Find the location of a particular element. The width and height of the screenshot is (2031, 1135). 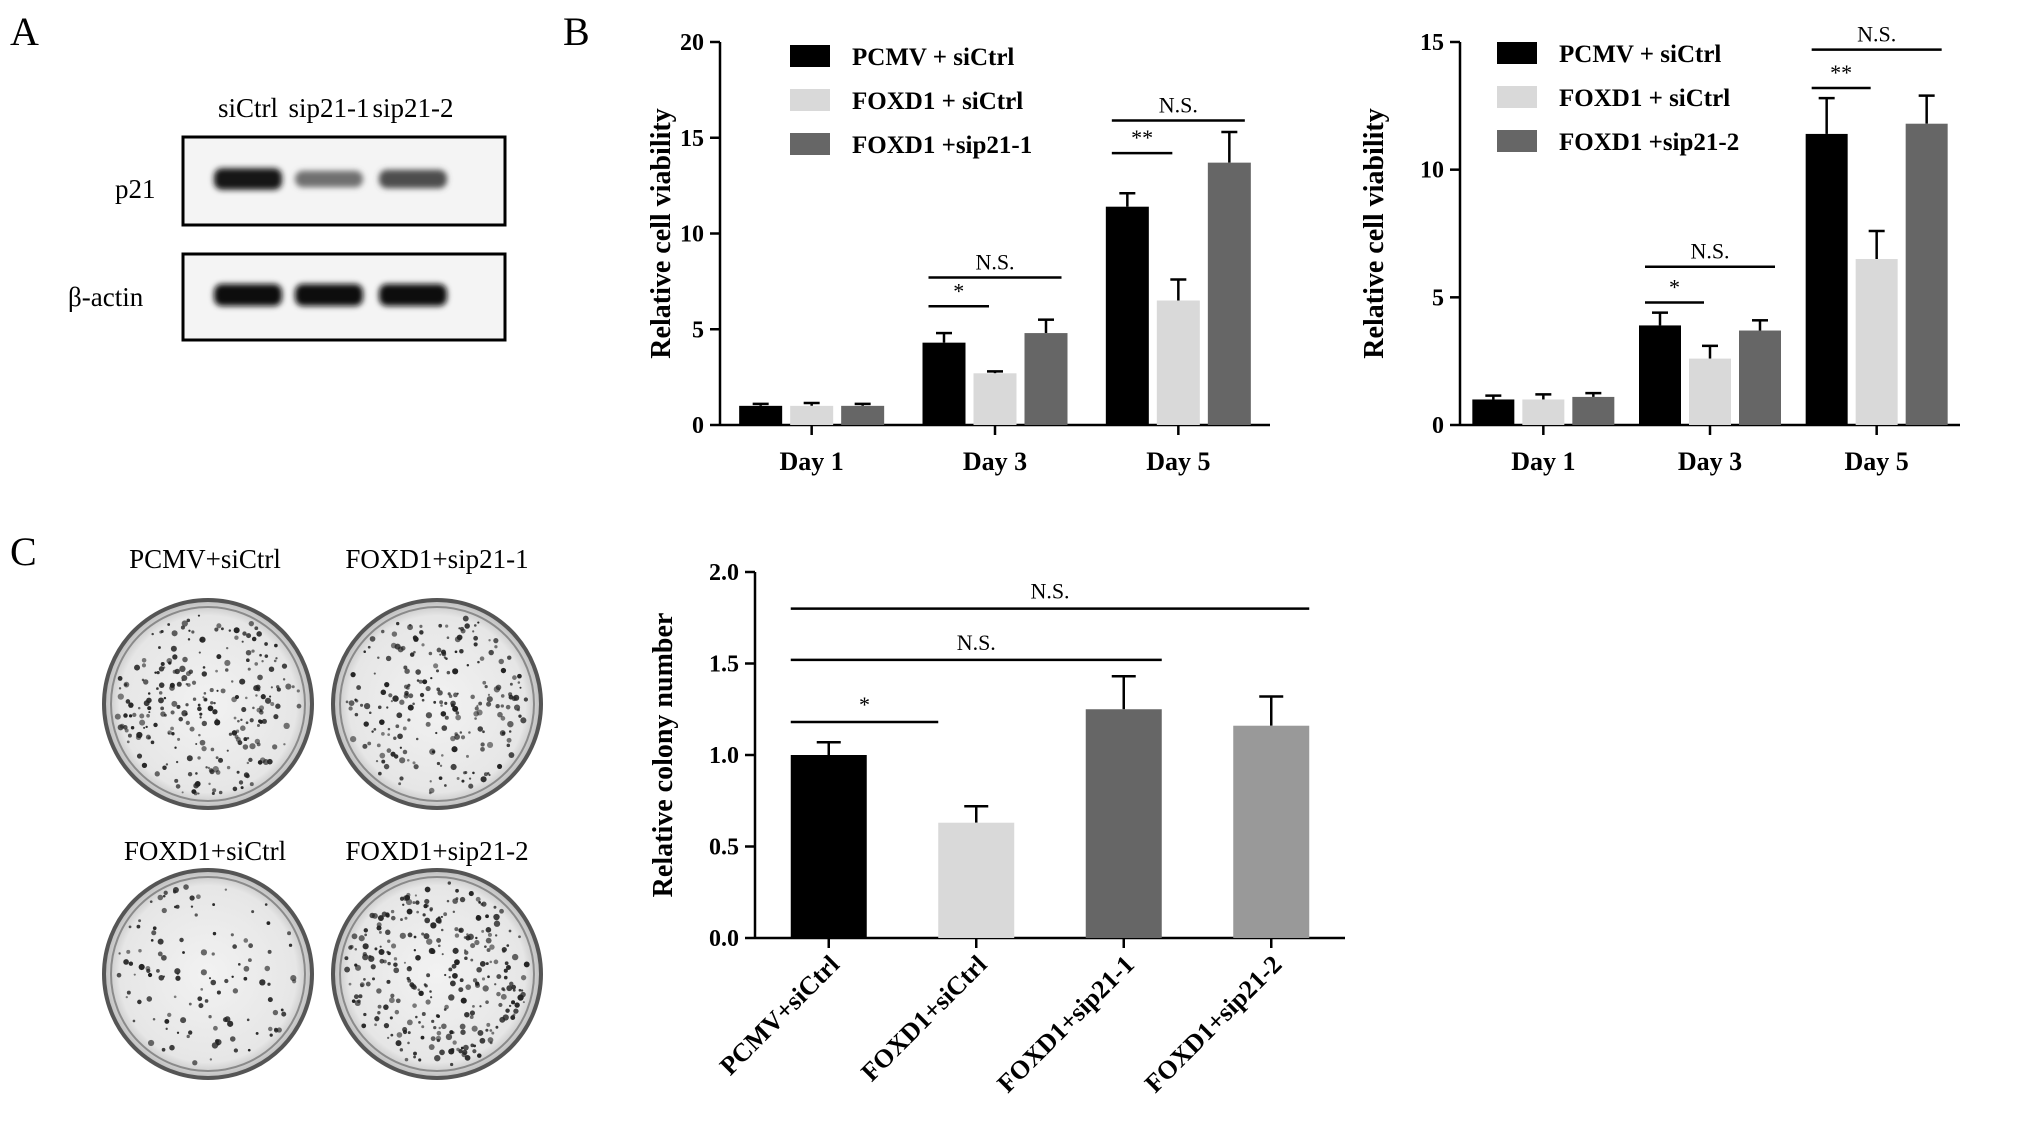

y-tick-label: 0.0 is located at coordinates (724, 939).